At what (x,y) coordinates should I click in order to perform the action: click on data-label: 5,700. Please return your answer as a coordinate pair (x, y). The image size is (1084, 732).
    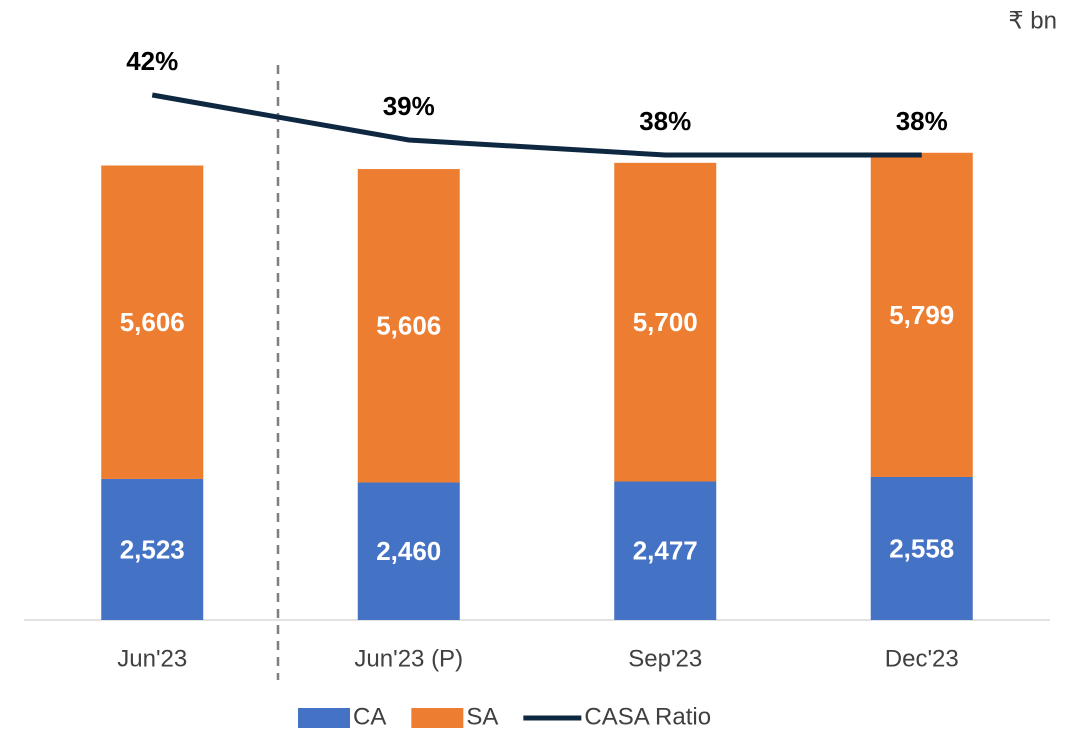
    Looking at the image, I should click on (665, 322).